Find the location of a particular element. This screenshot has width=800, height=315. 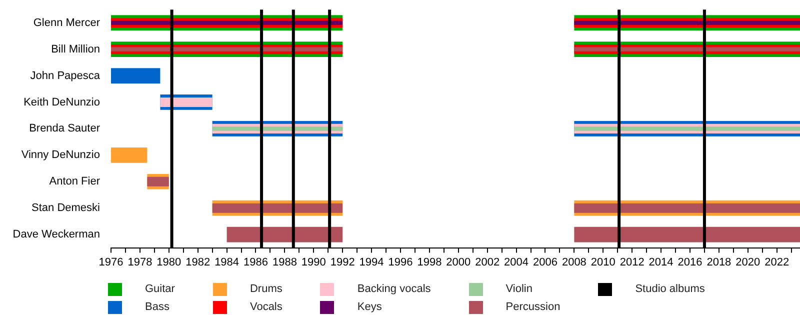

x-tick-label: 1992 is located at coordinates (342, 262).